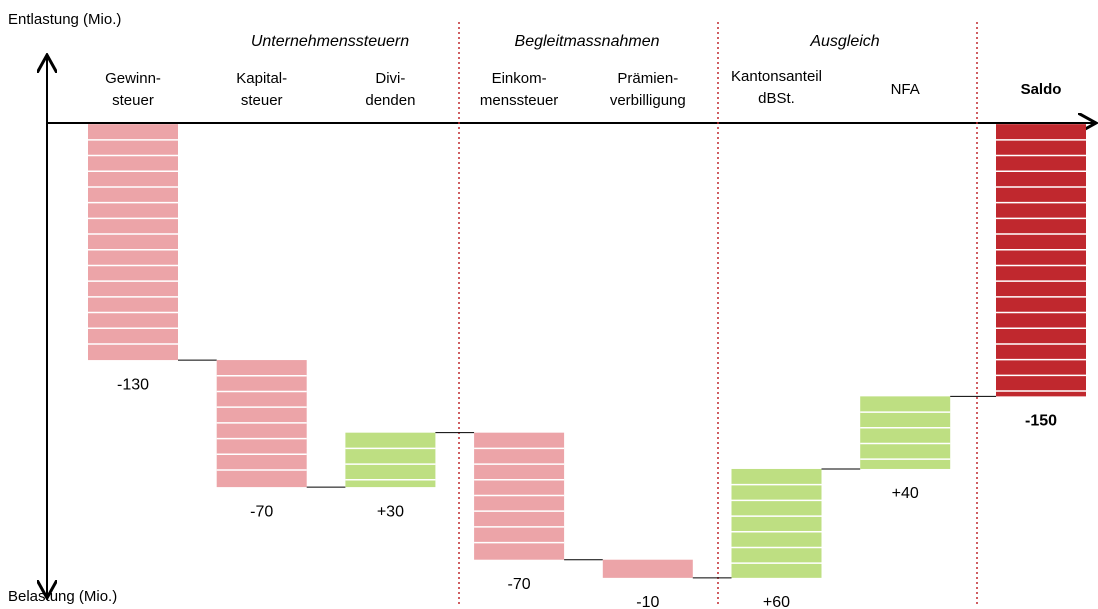  Describe the element at coordinates (1041, 89) in the screenshot. I see `x-tick-label: Saldo` at that location.